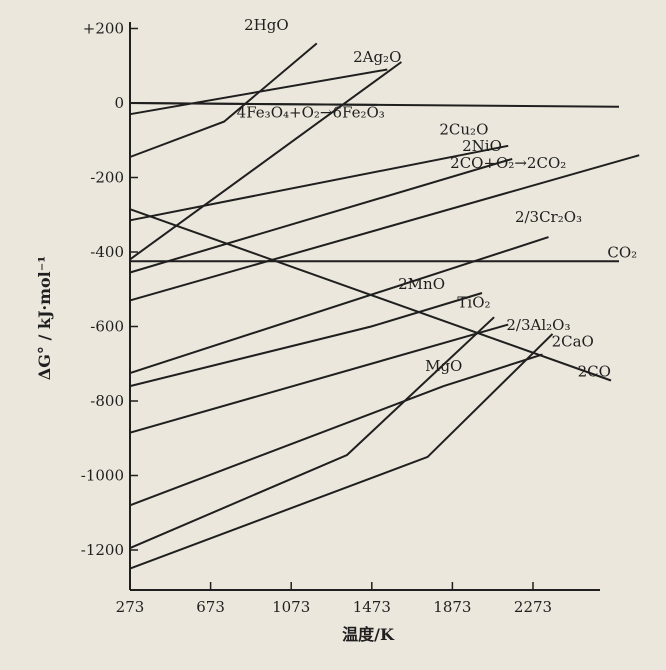 The width and height of the screenshot is (666, 670). What do you see at coordinates (210, 607) in the screenshot?
I see `x-tick-label: 673` at bounding box center [210, 607].